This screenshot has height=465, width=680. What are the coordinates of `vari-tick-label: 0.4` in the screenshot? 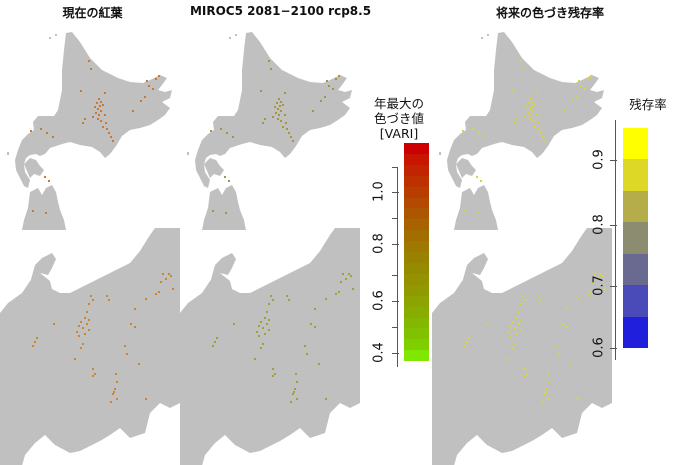 It's located at (379, 352).